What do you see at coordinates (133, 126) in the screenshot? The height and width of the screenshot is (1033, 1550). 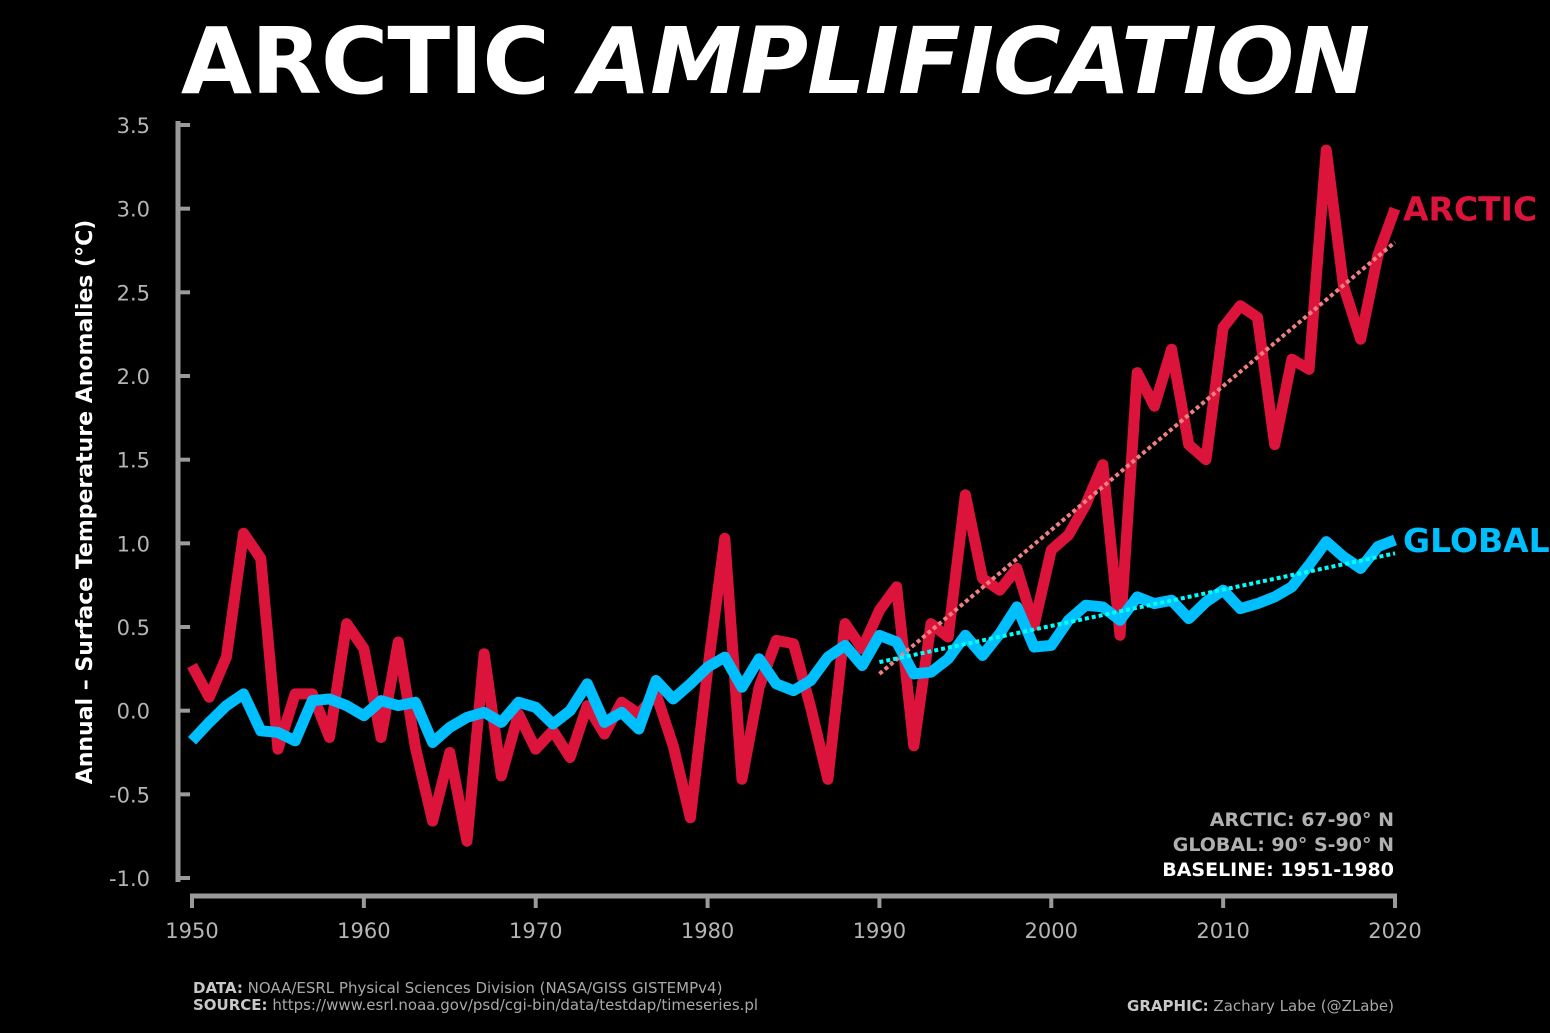 I see `y-tick-label: 3.5` at bounding box center [133, 126].